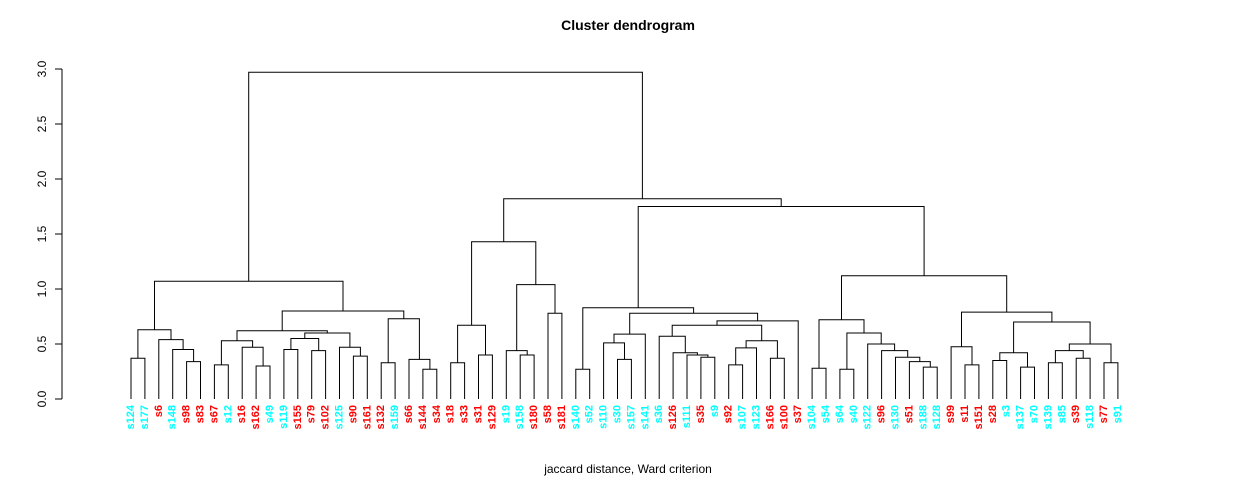  What do you see at coordinates (729, 414) in the screenshot?
I see `leaf-label: s92` at bounding box center [729, 414].